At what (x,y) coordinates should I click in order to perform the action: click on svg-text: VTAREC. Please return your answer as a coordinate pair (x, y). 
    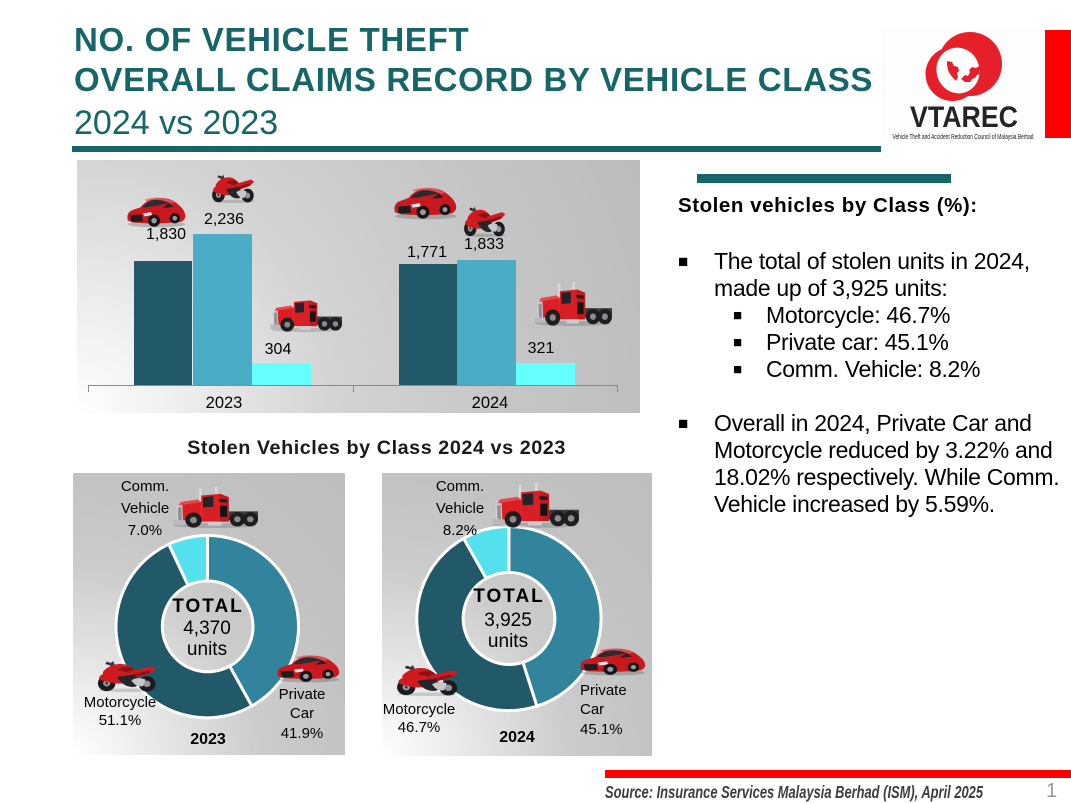
    Looking at the image, I should click on (964, 117).